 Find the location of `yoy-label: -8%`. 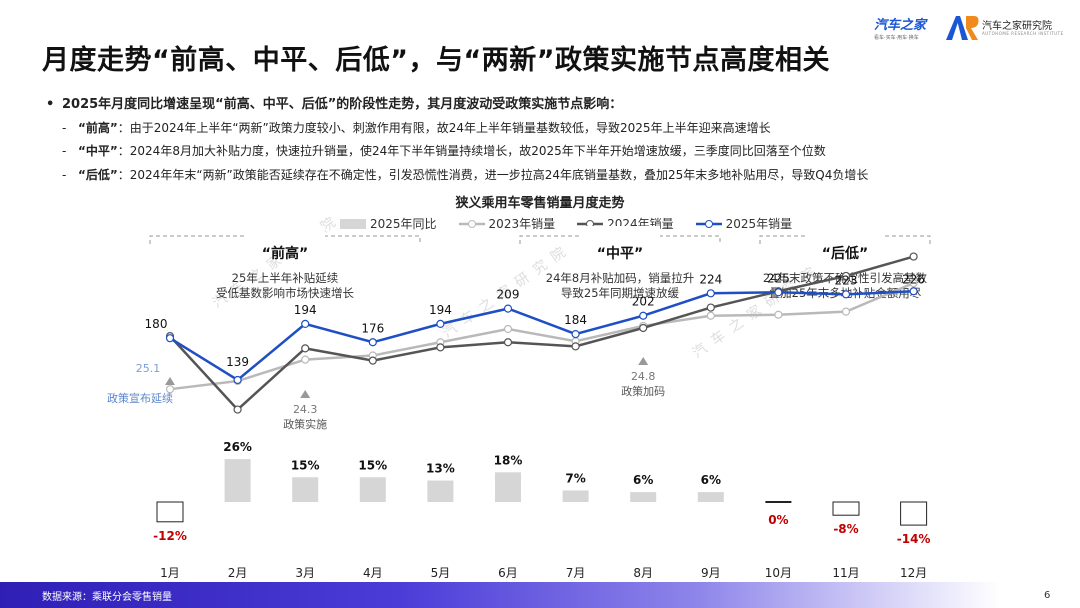

yoy-label: -8% is located at coordinates (845, 529).